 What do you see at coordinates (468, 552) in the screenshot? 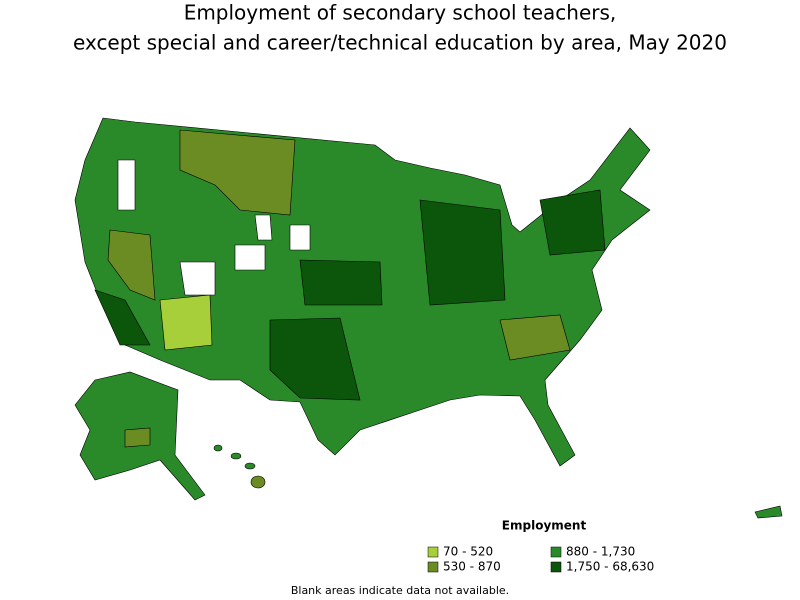
I see `legend-label: 70 - 520` at bounding box center [468, 552].